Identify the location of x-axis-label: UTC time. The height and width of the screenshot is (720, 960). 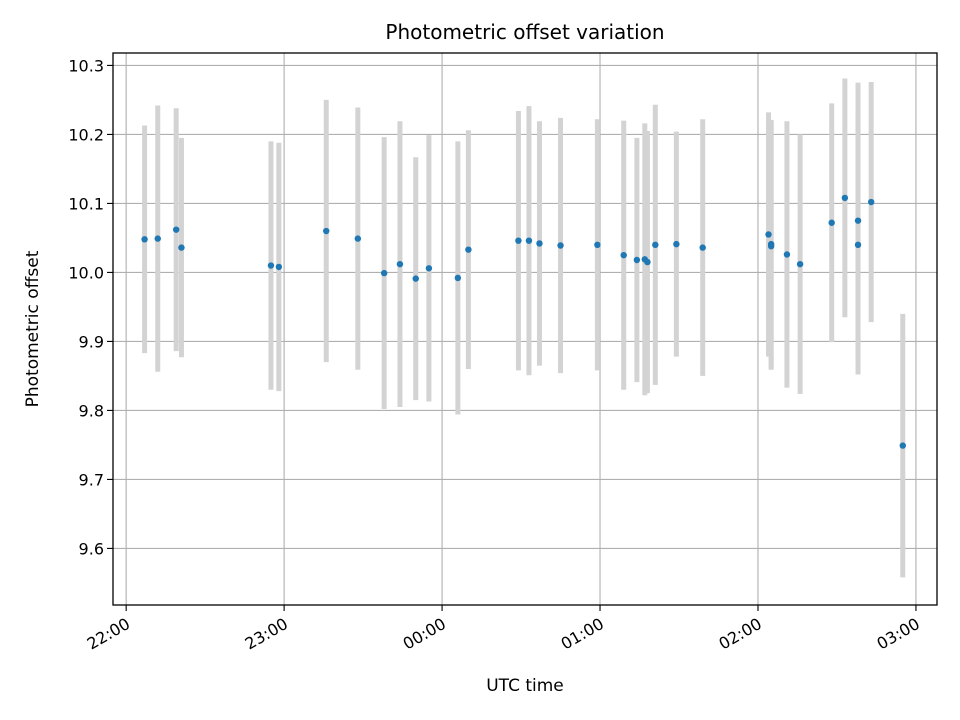
(525, 686).